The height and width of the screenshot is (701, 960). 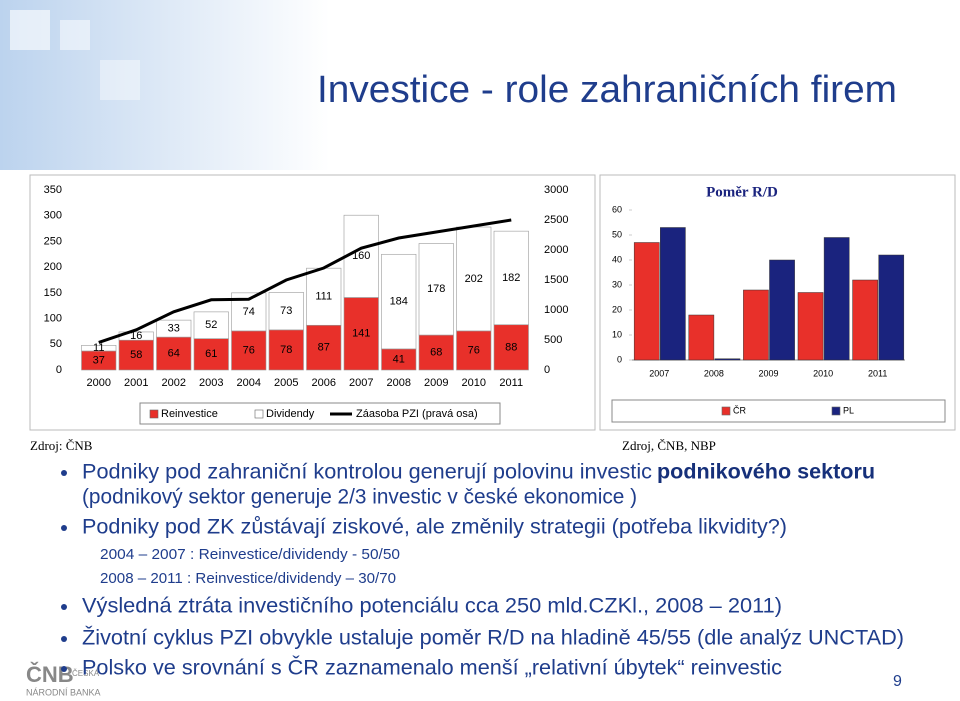 What do you see at coordinates (607, 90) in the screenshot?
I see `title: Investice - role zahraničních firem` at bounding box center [607, 90].